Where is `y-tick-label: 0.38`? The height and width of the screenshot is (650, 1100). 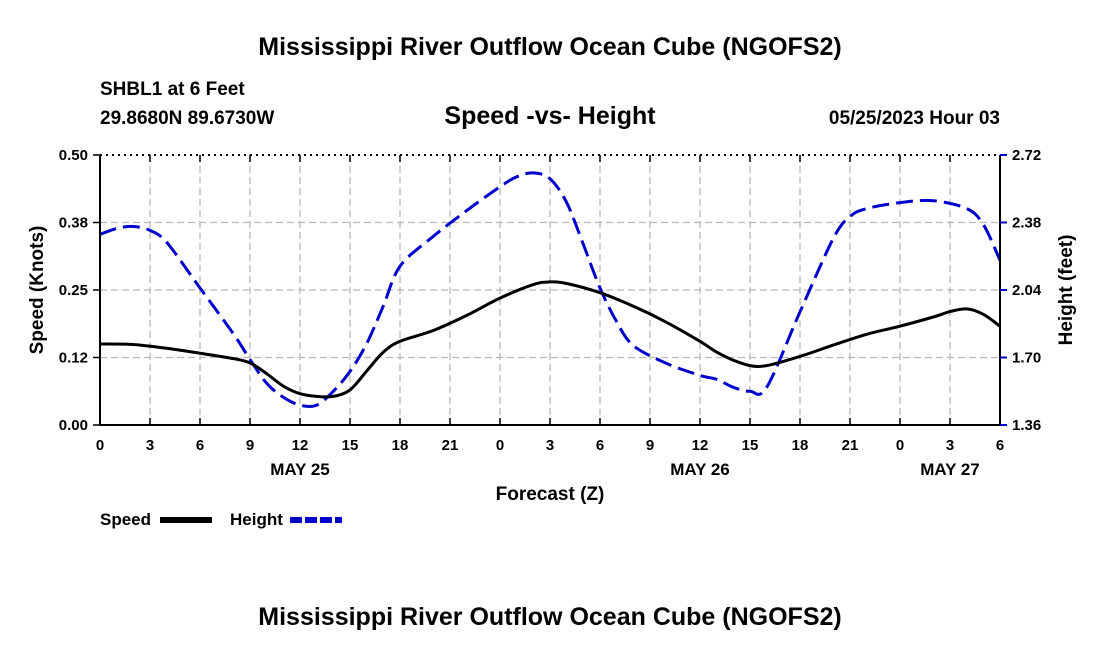 y-tick-label: 0.38 is located at coordinates (73, 223).